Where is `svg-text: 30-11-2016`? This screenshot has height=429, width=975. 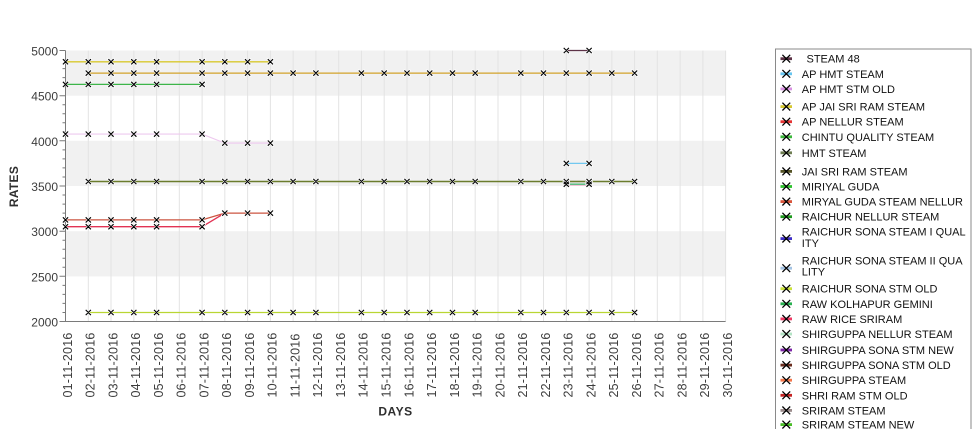
svg-text: 30-11-2016 is located at coordinates (728, 364).